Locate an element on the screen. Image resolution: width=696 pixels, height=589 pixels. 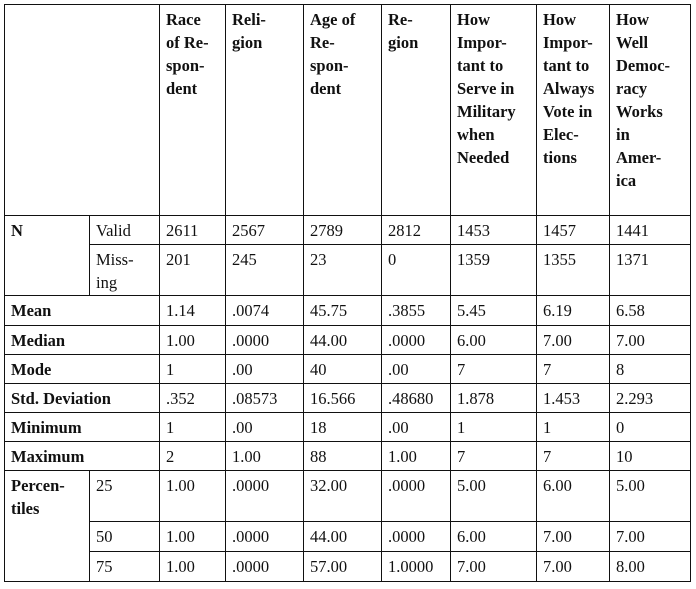
row-label-minimum: Minimum is located at coordinates (82, 427).